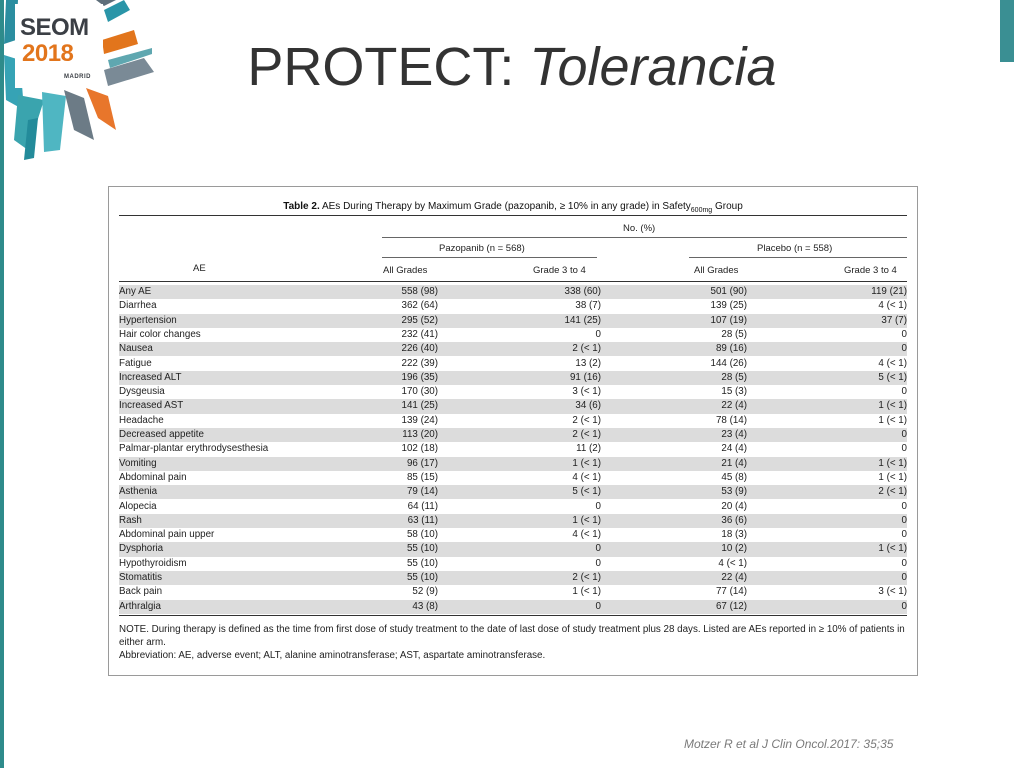 This screenshot has height=768, width=1024. What do you see at coordinates (513, 435) in the screenshot?
I see `table-row: Decreased appetite 113 (20) 2 (< 1) 23 (4) 0` at bounding box center [513, 435].